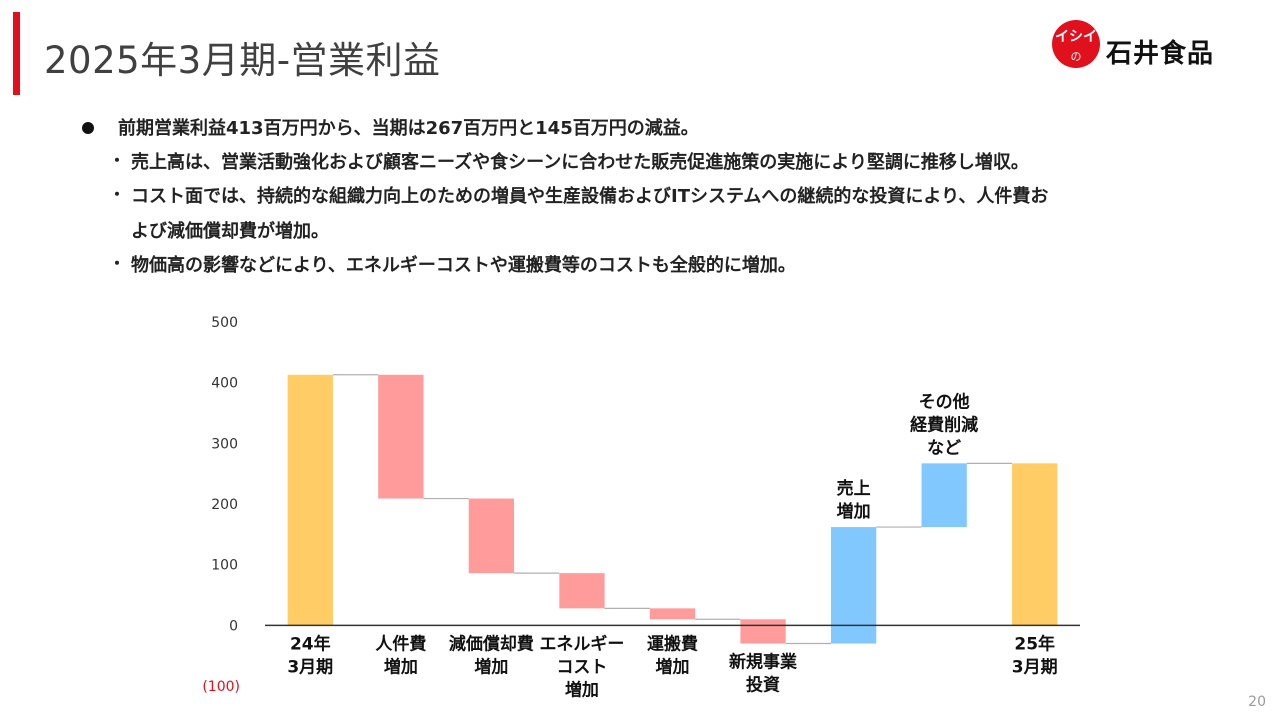 This screenshot has width=1280, height=720. Describe the element at coordinates (672, 643) in the screenshot. I see `bar-category-label-line: 運搬費` at that location.